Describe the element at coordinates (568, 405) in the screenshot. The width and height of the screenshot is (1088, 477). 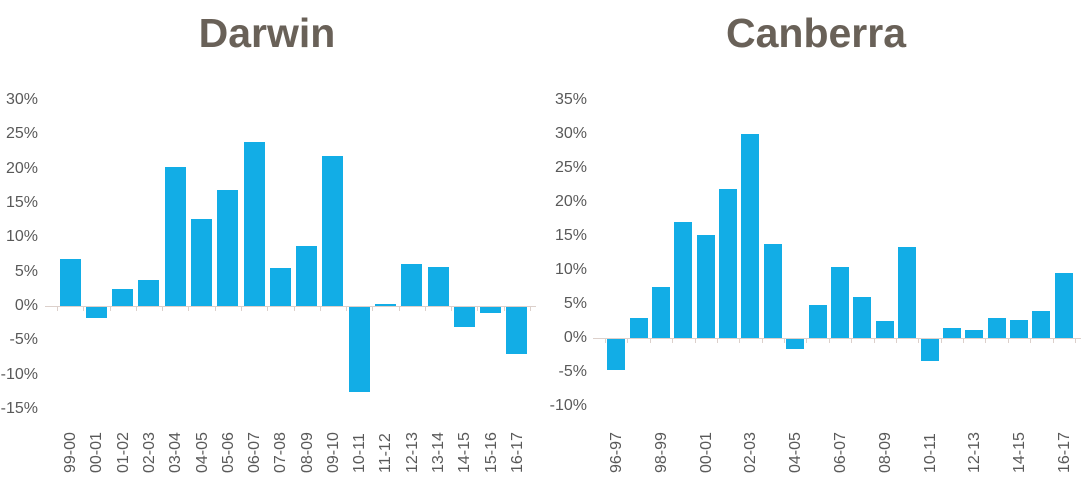
I see `y-axis-label: -10%` at that location.